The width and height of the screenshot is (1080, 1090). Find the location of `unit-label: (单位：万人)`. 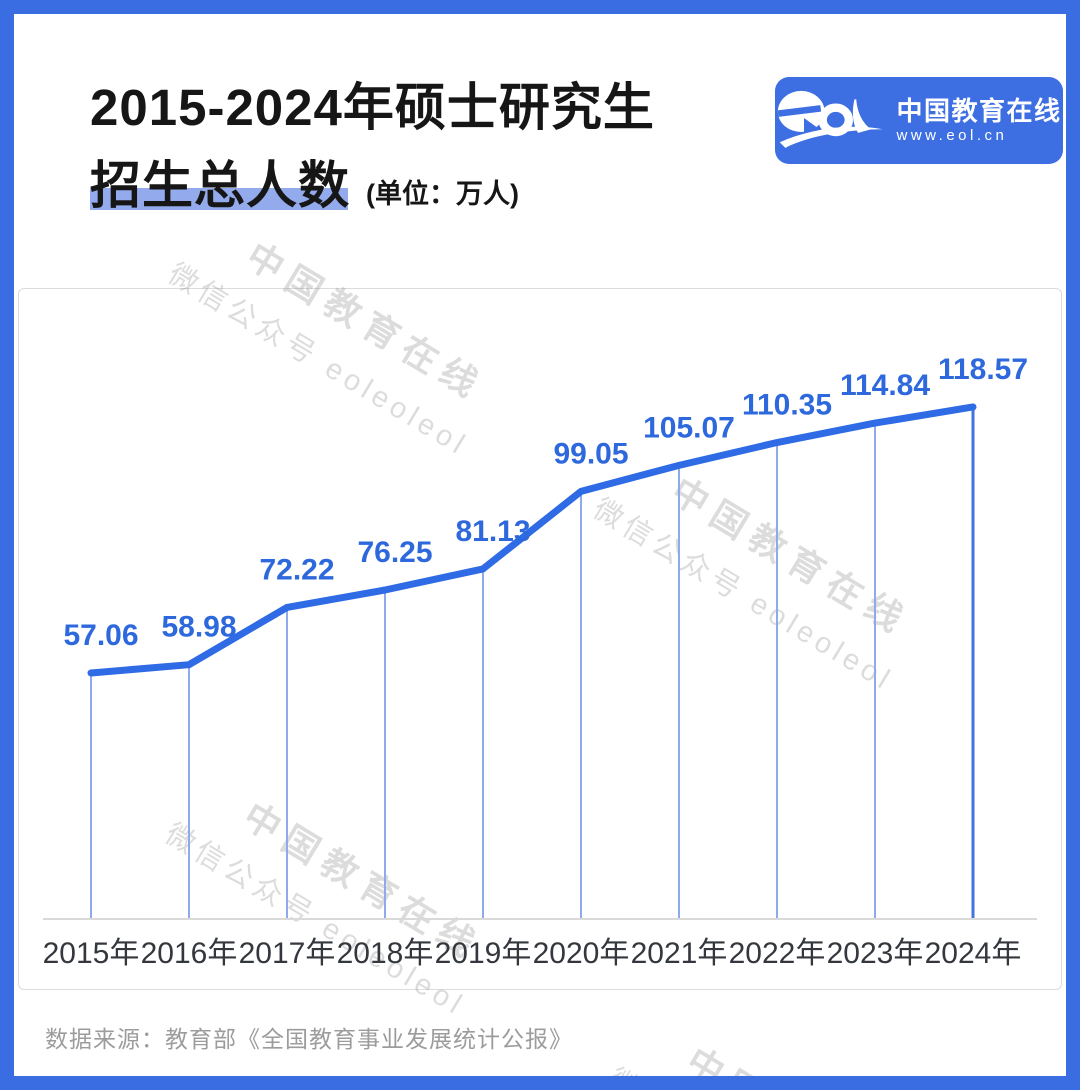

unit-label: (单位：万人) is located at coordinates (442, 193).